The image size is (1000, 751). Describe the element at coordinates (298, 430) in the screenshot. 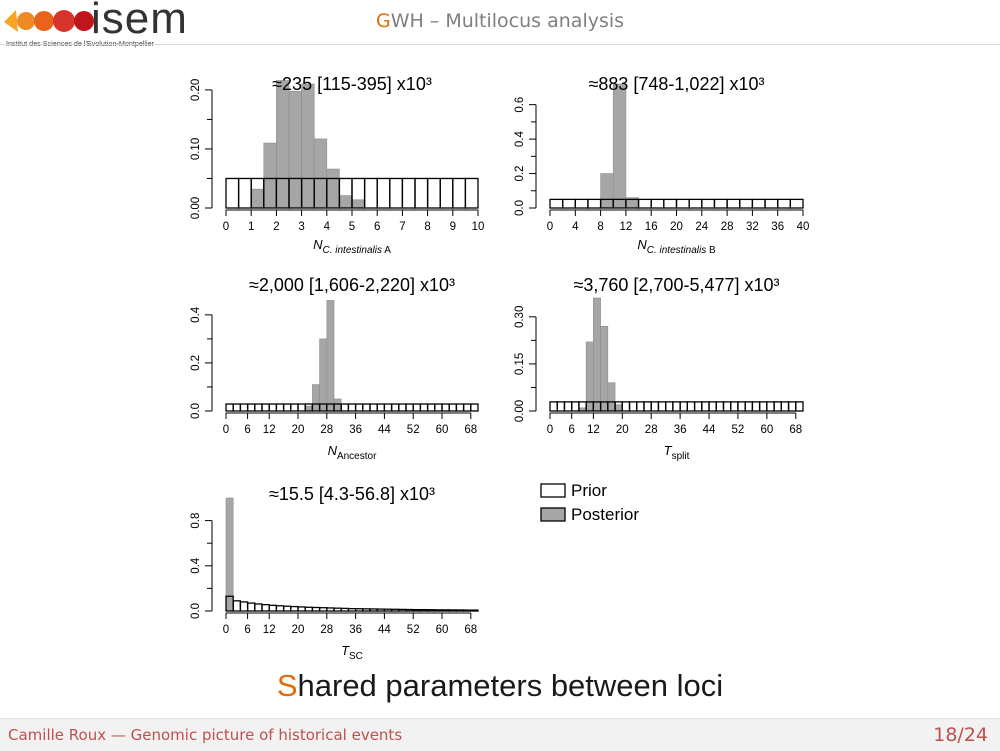

I see `x-tick-label: 20` at that location.